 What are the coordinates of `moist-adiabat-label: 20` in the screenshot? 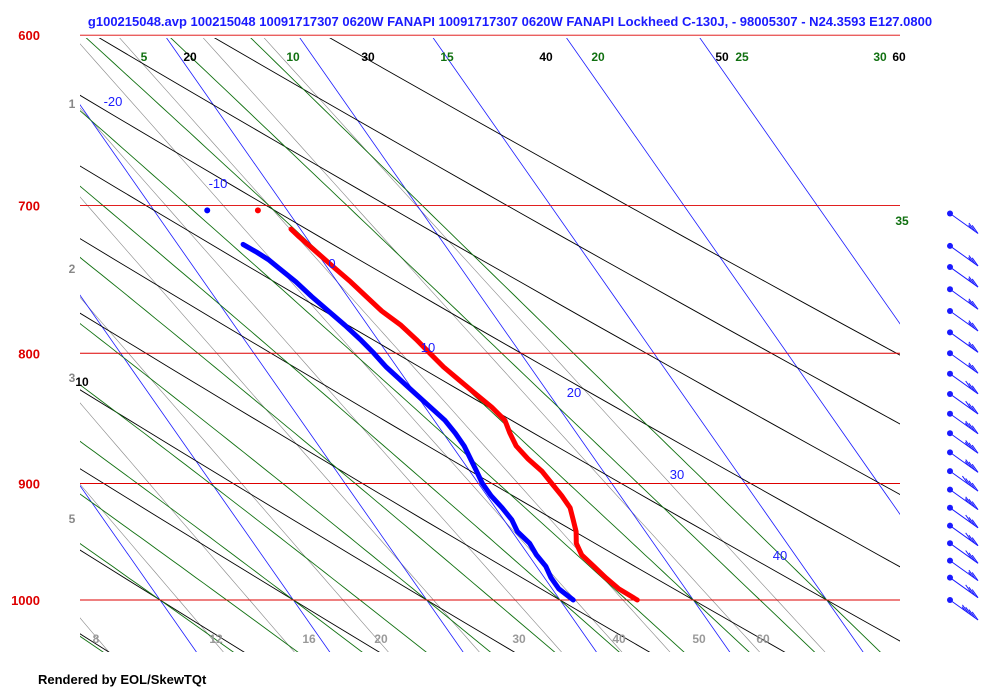 It's located at (598, 57).